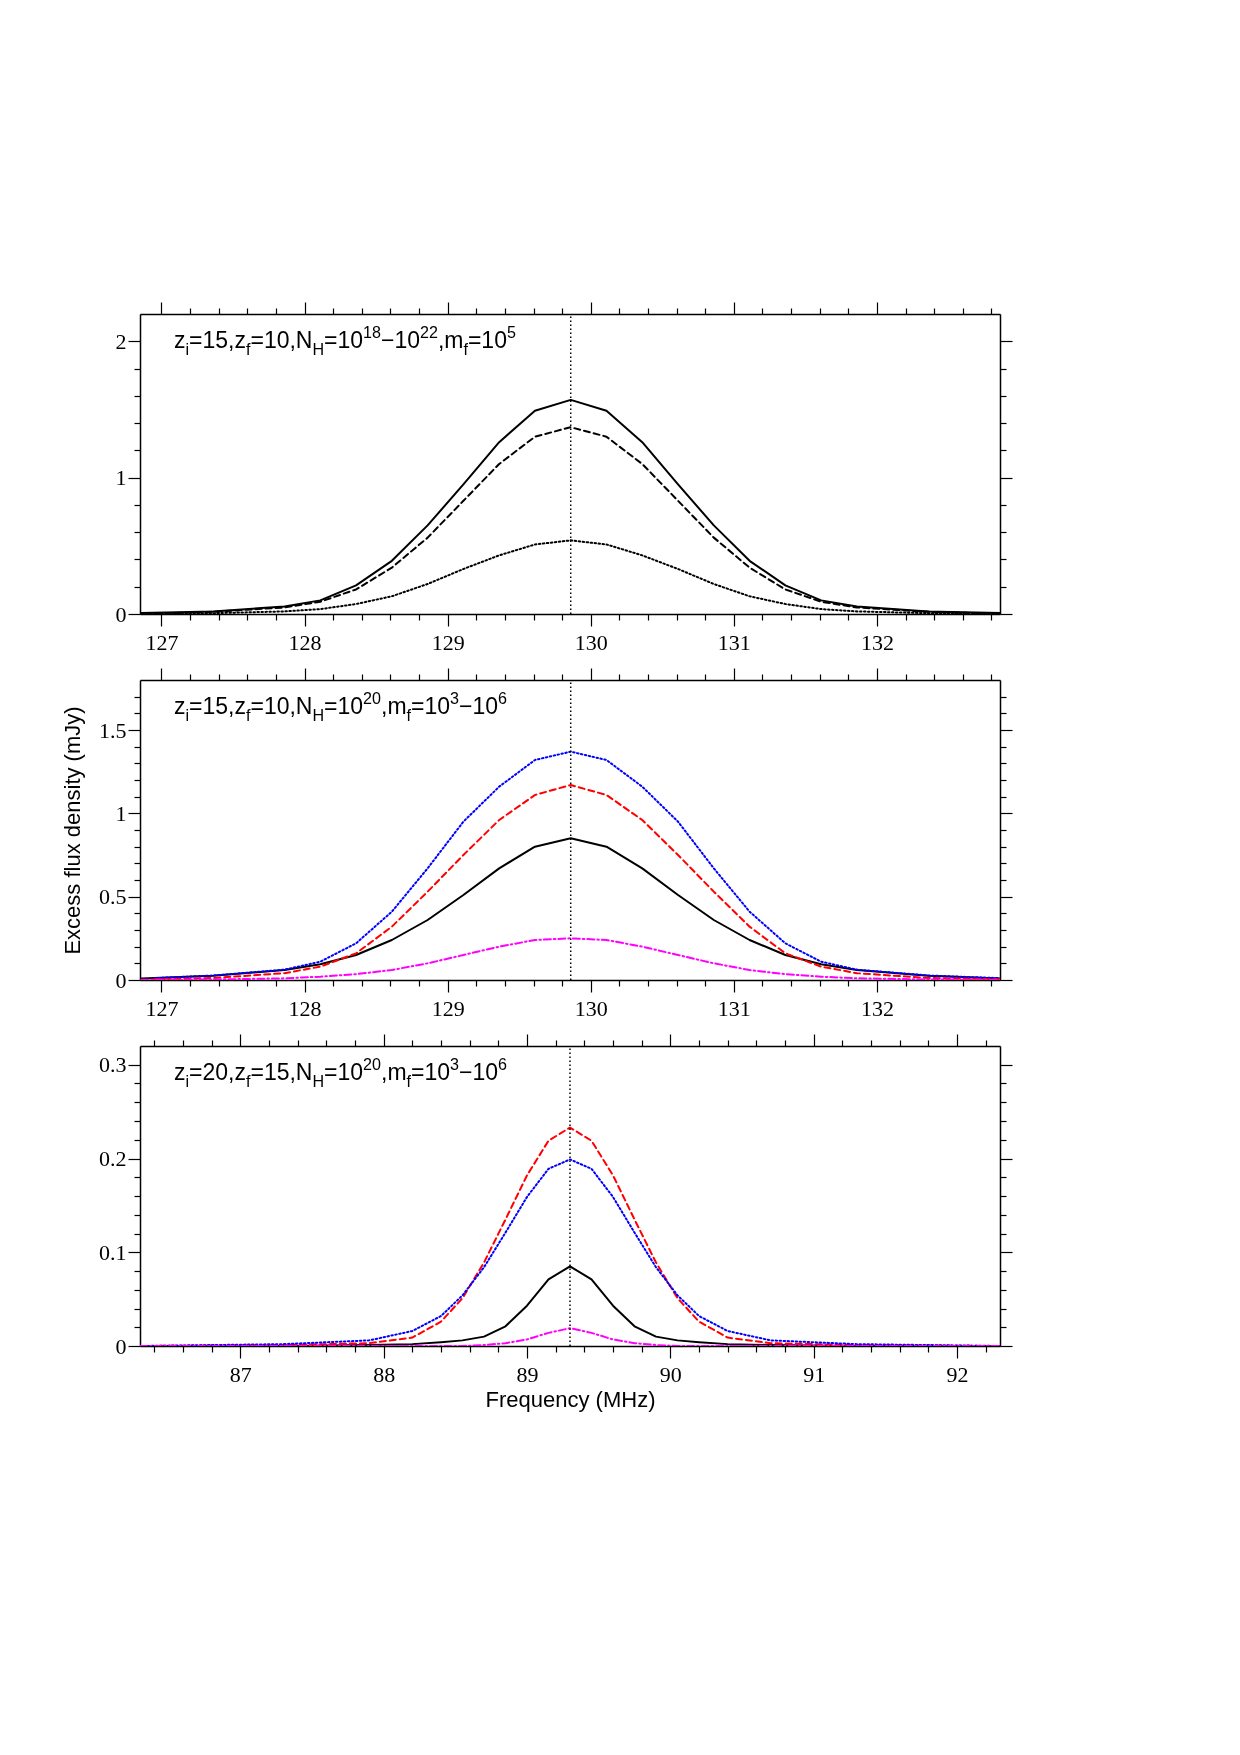 This screenshot has width=1240, height=1755. Describe the element at coordinates (113, 1158) in the screenshot. I see `y-tick-label: 0.2` at that location.